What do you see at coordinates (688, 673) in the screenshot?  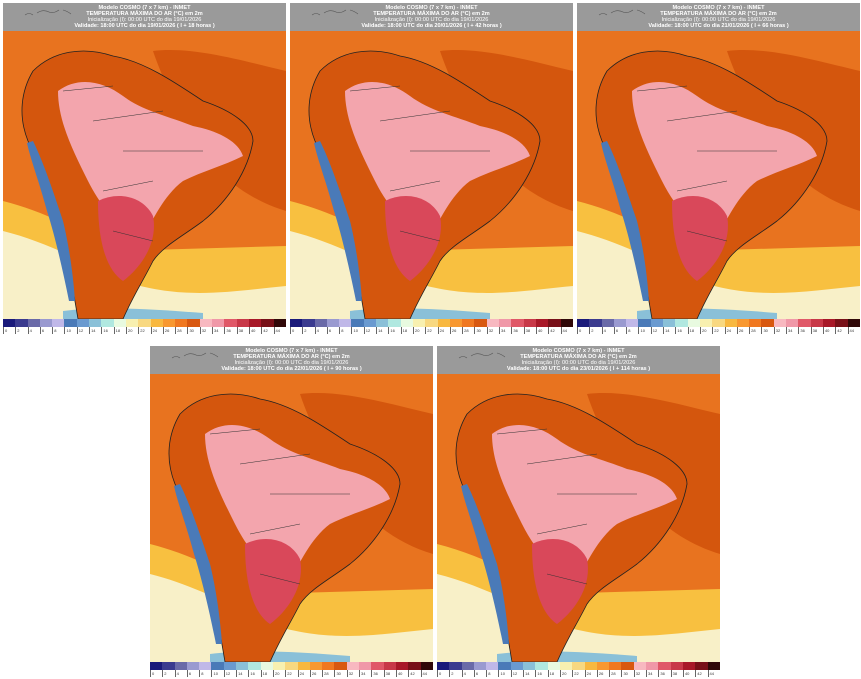 I see `colorbar-tick-label: 40` at bounding box center [688, 673].